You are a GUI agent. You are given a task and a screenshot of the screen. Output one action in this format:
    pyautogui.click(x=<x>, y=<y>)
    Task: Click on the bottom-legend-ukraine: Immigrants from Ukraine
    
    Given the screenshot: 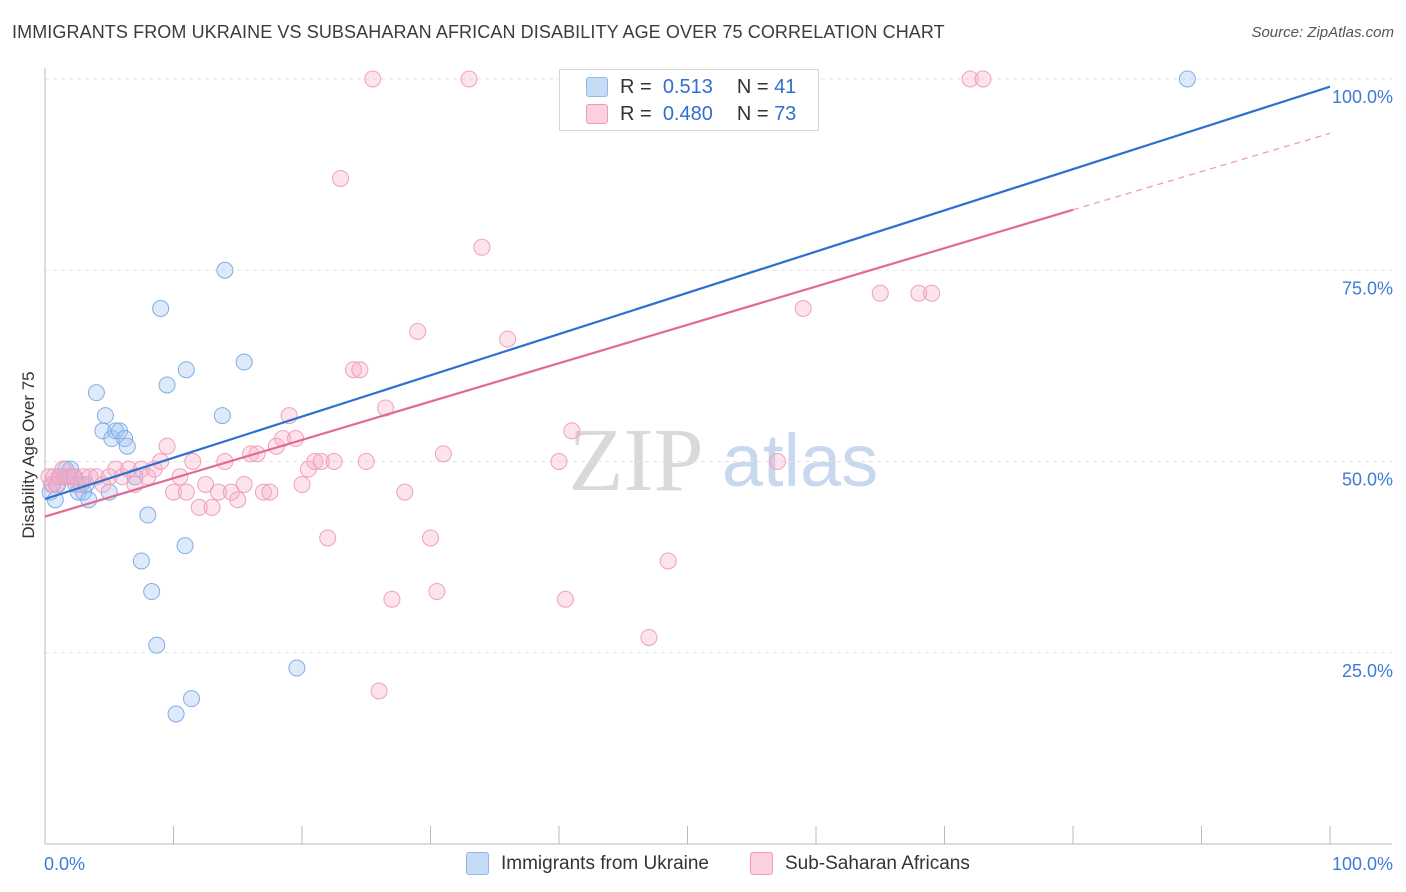 What is the action you would take?
    pyautogui.click(x=587, y=863)
    